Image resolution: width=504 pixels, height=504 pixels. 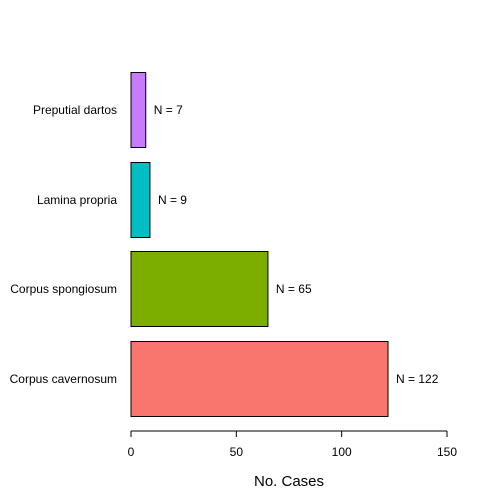 What do you see at coordinates (237, 452) in the screenshot?
I see `x-tick-label: 50` at bounding box center [237, 452].